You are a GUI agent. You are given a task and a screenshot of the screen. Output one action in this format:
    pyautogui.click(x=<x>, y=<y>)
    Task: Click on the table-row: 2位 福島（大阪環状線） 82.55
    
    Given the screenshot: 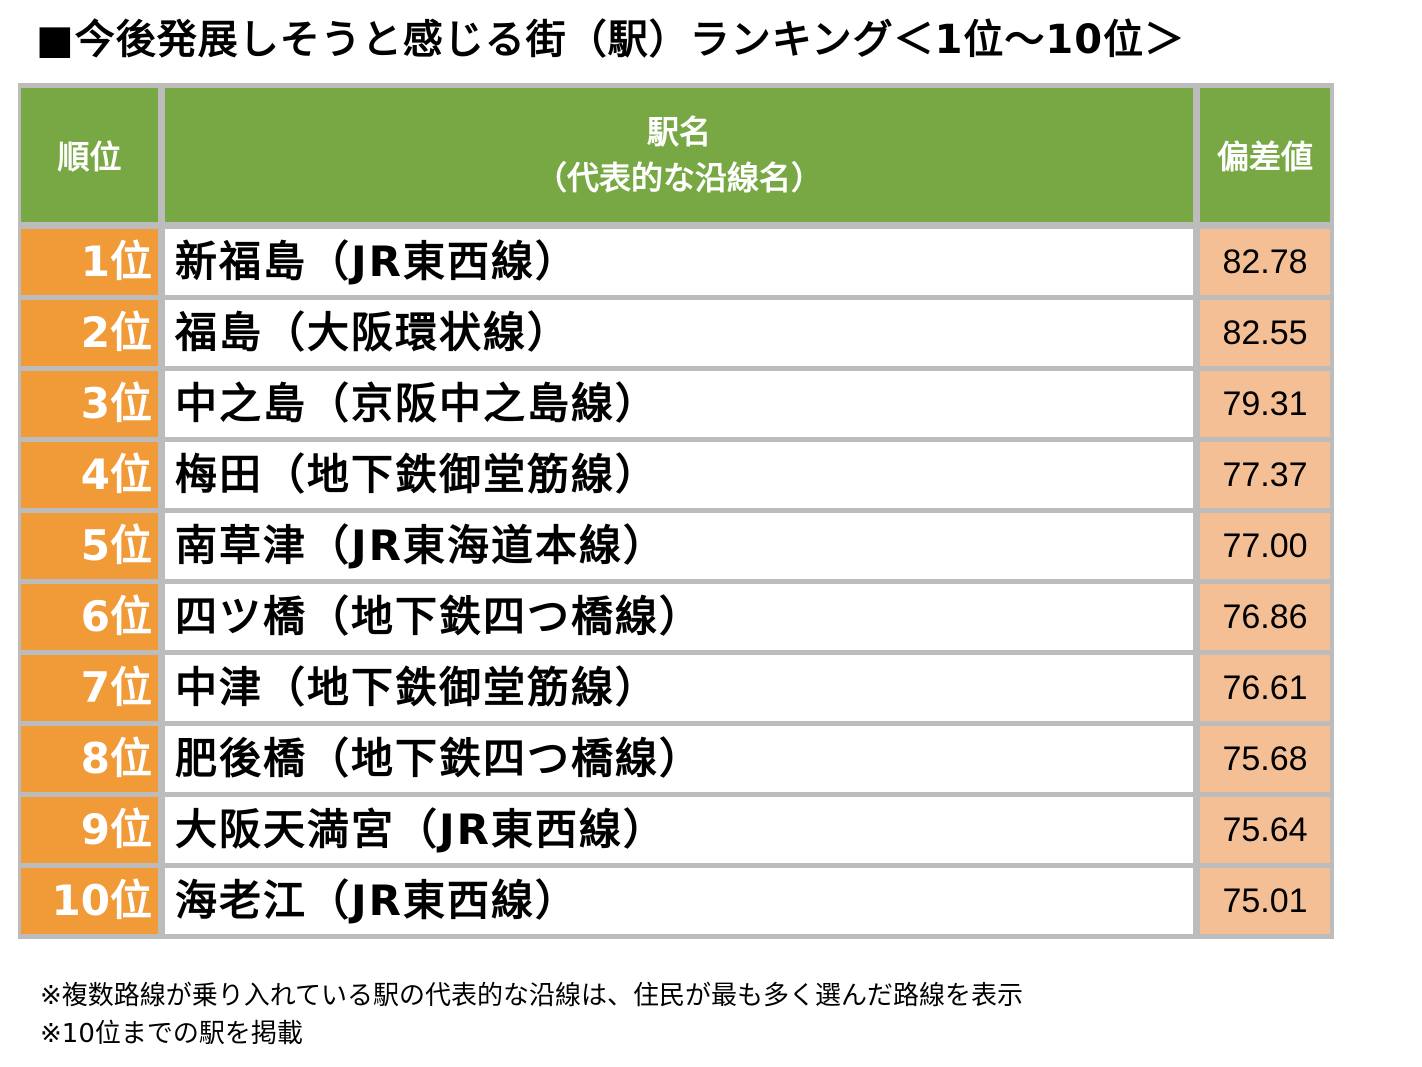 What is the action you would take?
    pyautogui.click(x=676, y=333)
    